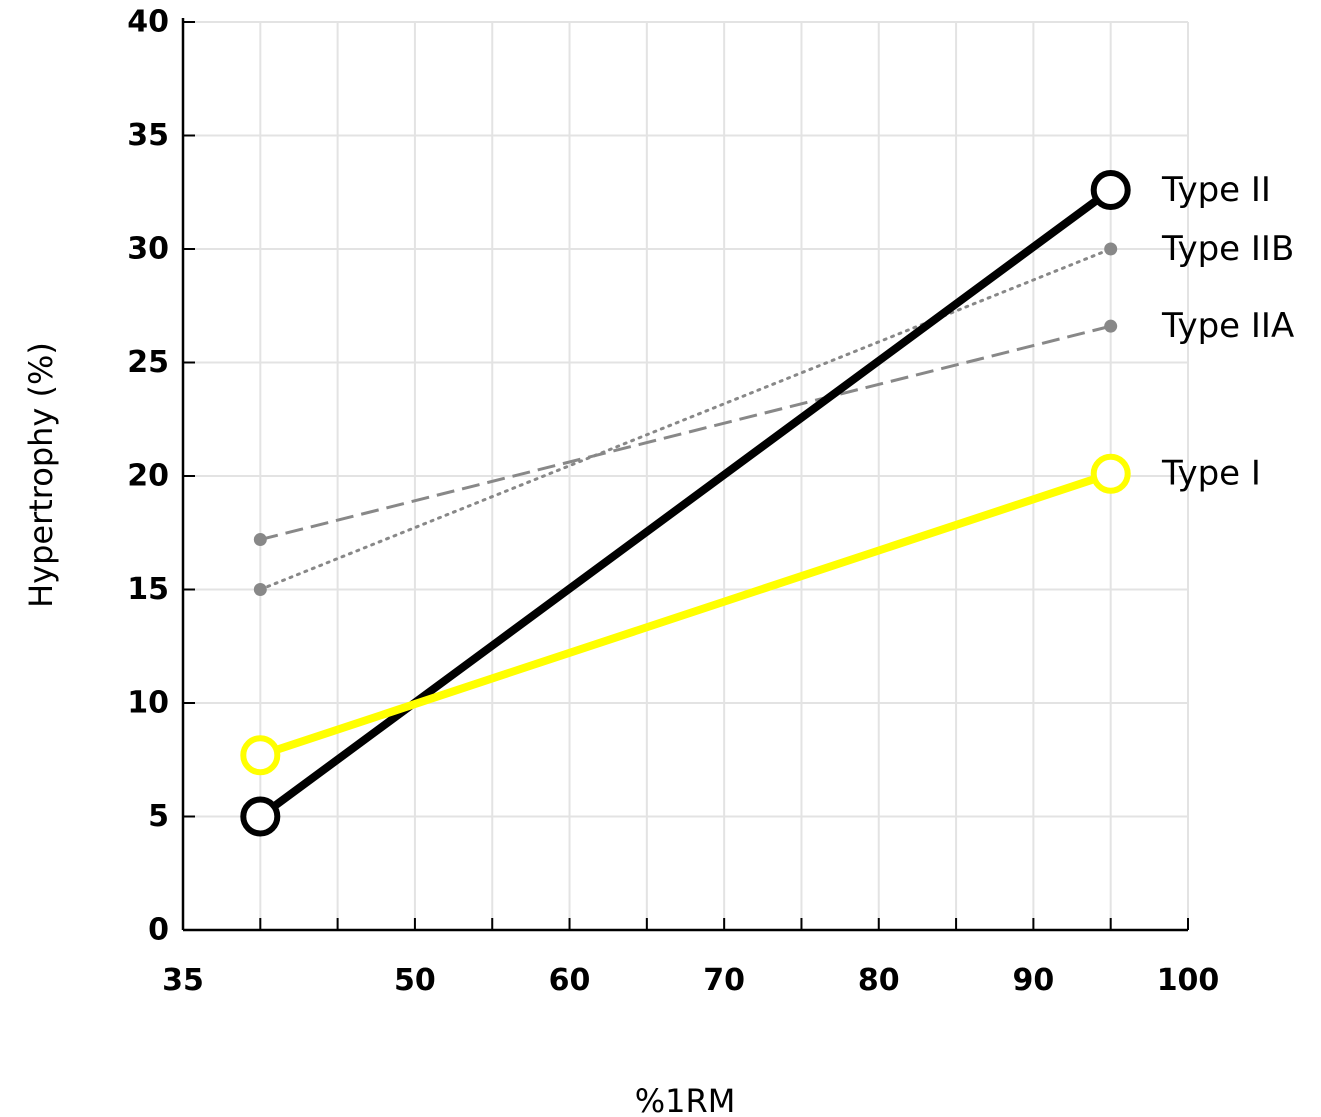  What do you see at coordinates (148, 249) in the screenshot?
I see `y-tick-label: 30` at bounding box center [148, 249].